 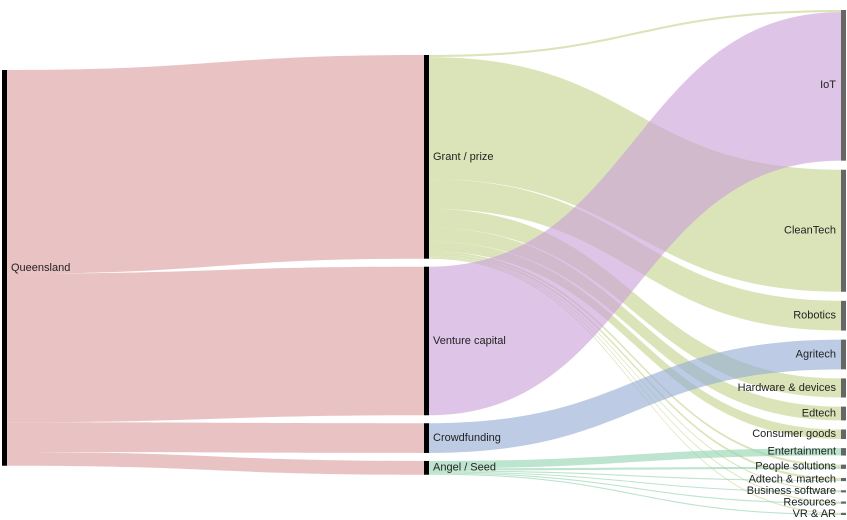 What do you see at coordinates (843, 502) in the screenshot?
I see `node-resources` at bounding box center [843, 502].